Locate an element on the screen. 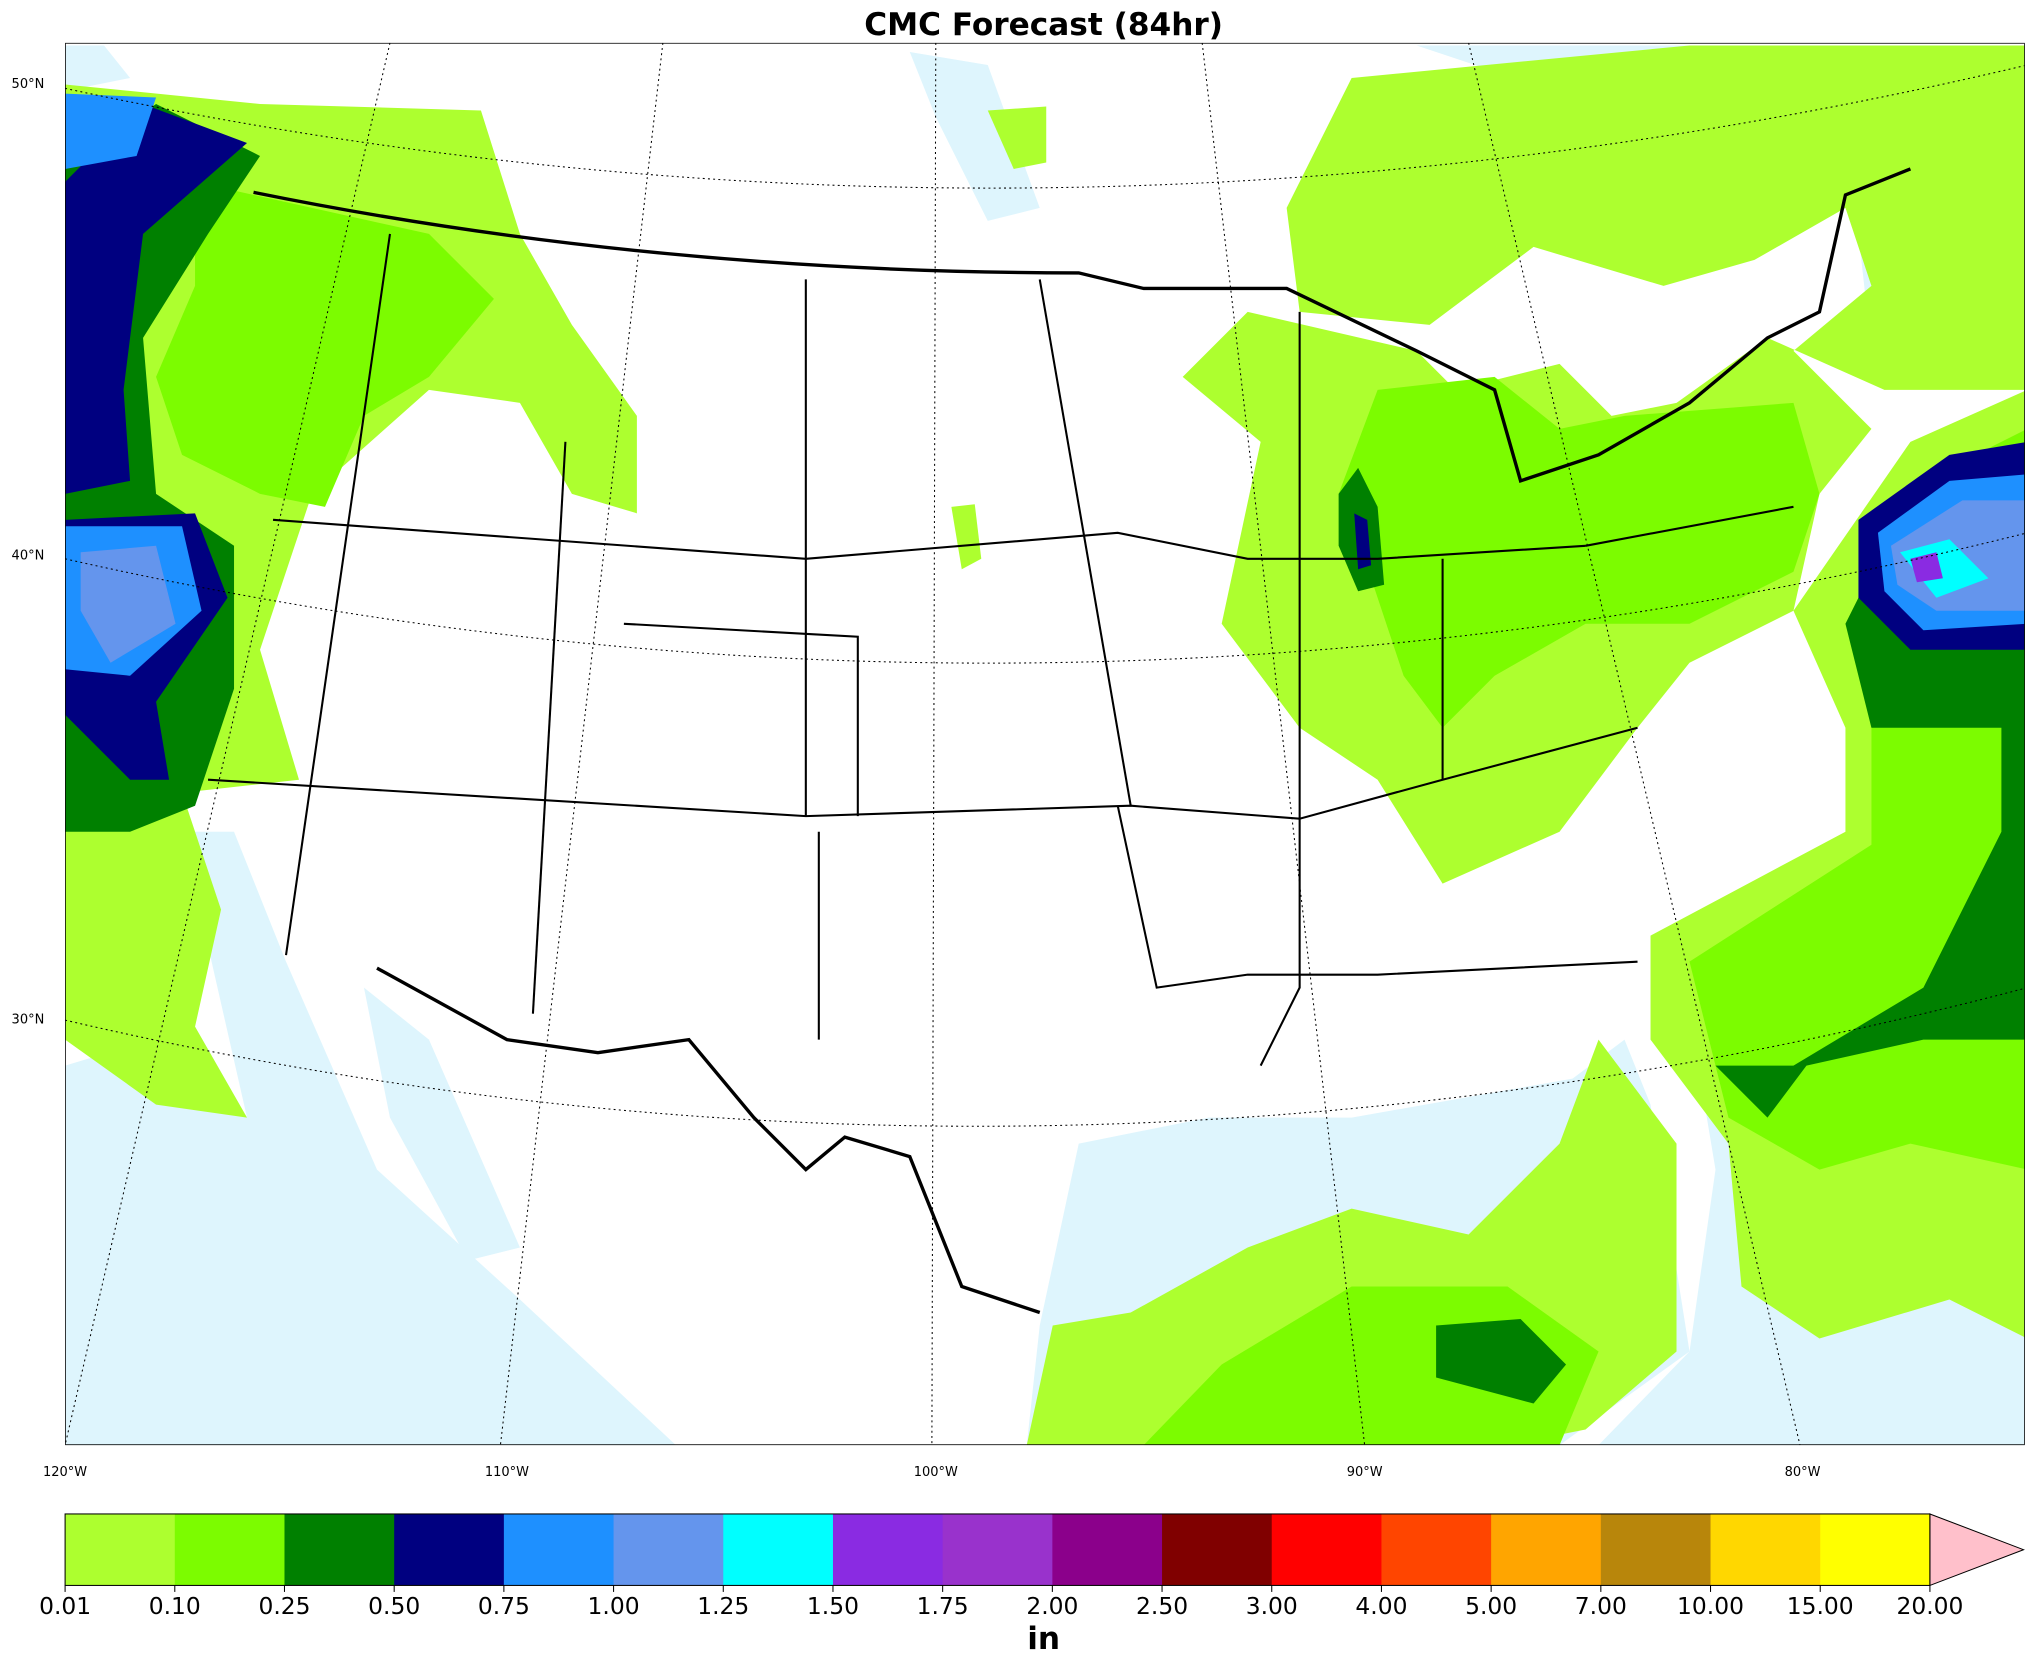 This screenshot has height=1666, width=2034. colorbar-tick-label: 10.00 is located at coordinates (1710, 1606).